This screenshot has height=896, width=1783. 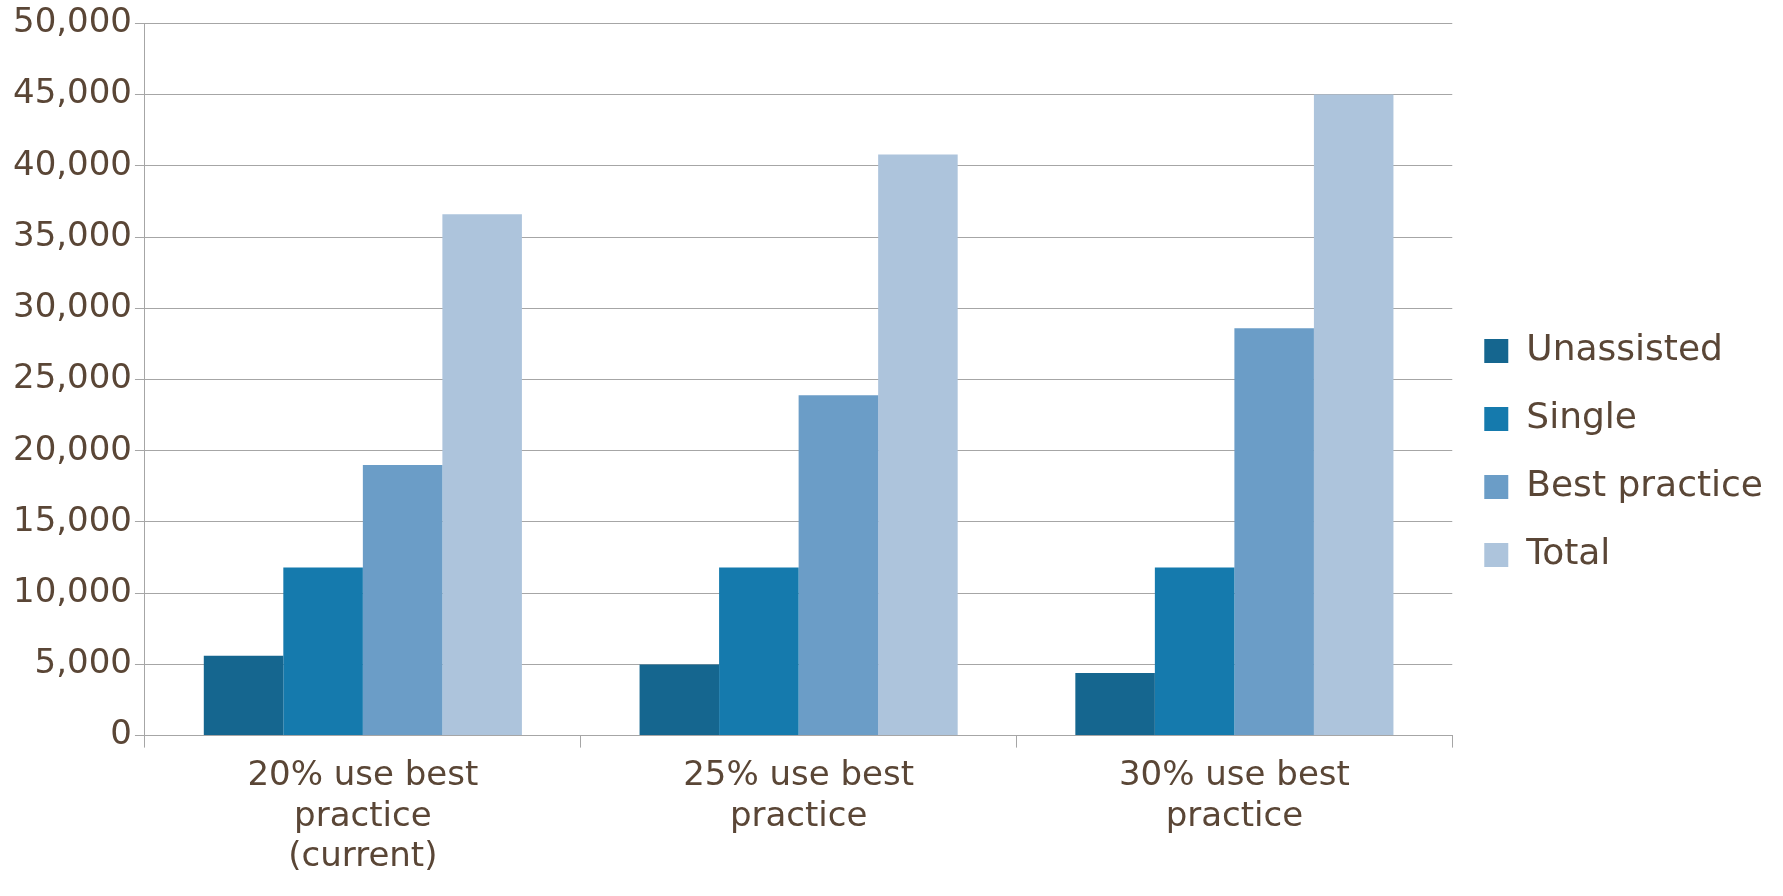 What do you see at coordinates (72, 518) in the screenshot?
I see `y-tick-label: 15,000` at bounding box center [72, 518].